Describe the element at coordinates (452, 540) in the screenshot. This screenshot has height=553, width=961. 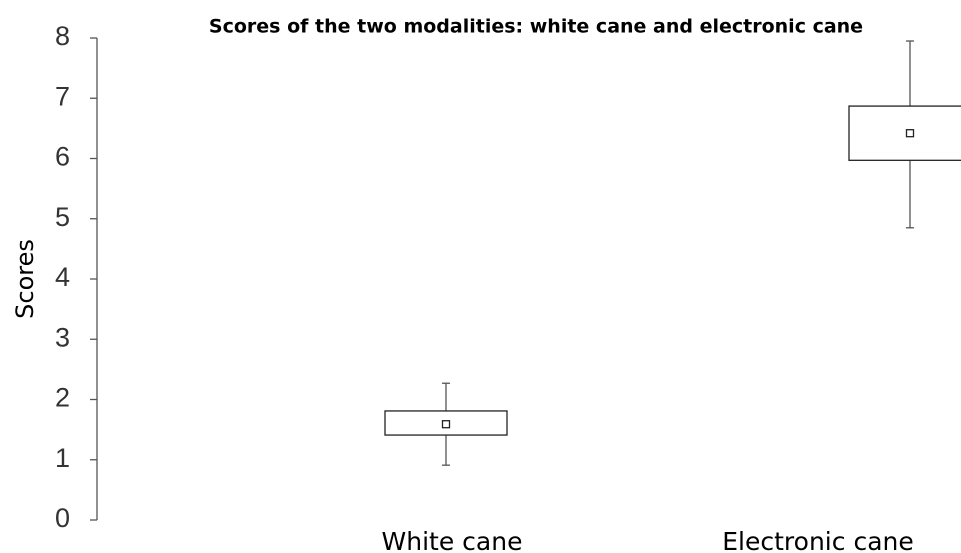
I see `x-tick-label: White cane` at that location.